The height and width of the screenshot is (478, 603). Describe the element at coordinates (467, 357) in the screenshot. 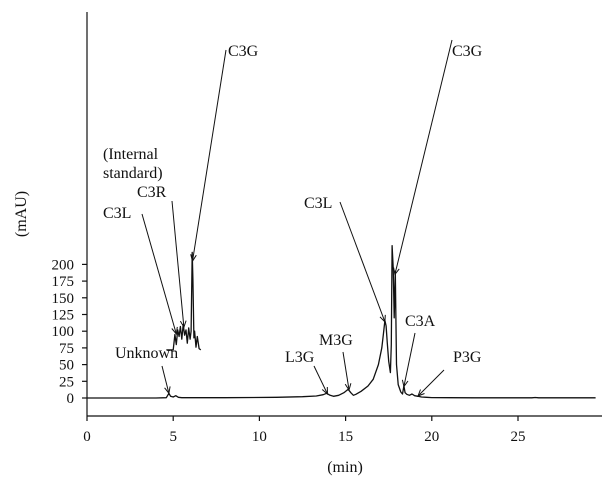

I see `annotation-label: P3G` at that location.